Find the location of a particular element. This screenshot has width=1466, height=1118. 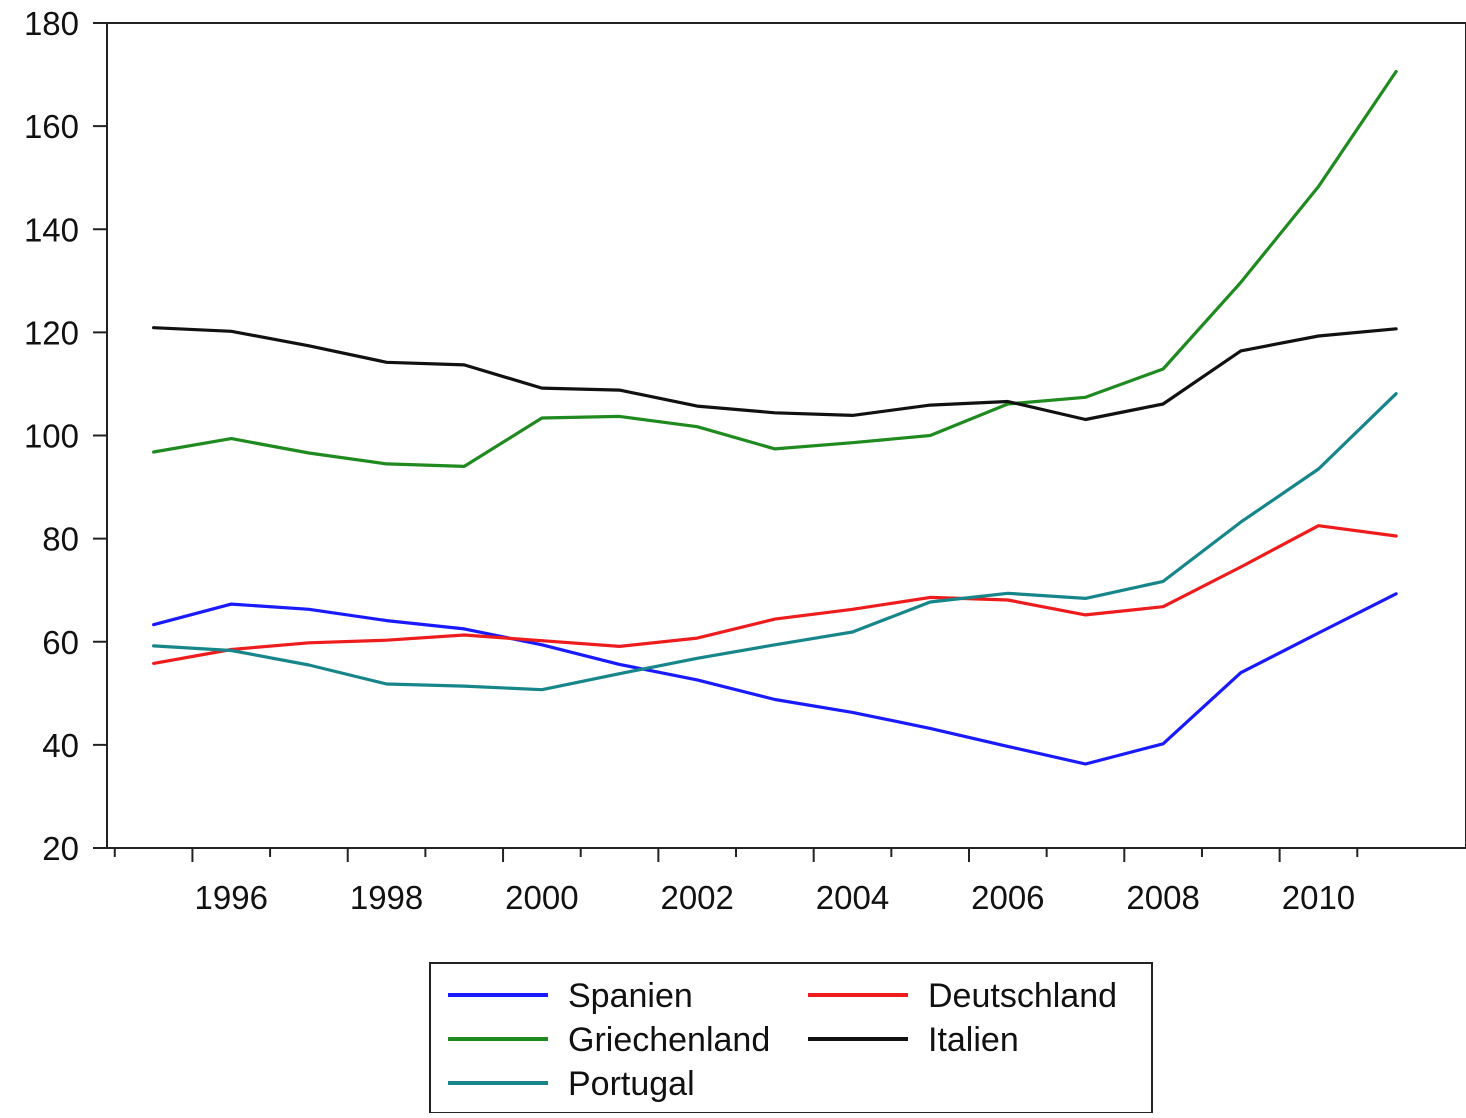

y-axis: 20 40 60 80 100 120 140 160 180 is located at coordinates (65, 436).